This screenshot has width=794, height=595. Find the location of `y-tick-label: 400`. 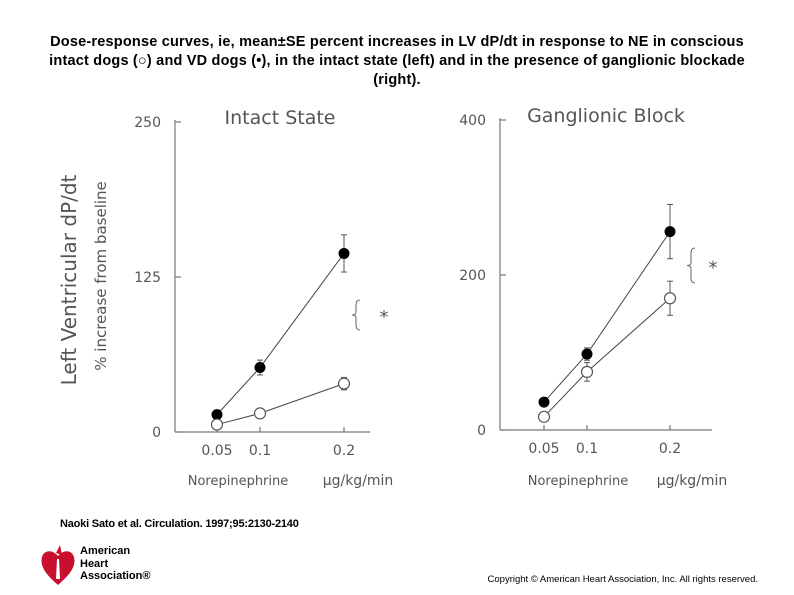

y-tick-label: 400 is located at coordinates (472, 121).